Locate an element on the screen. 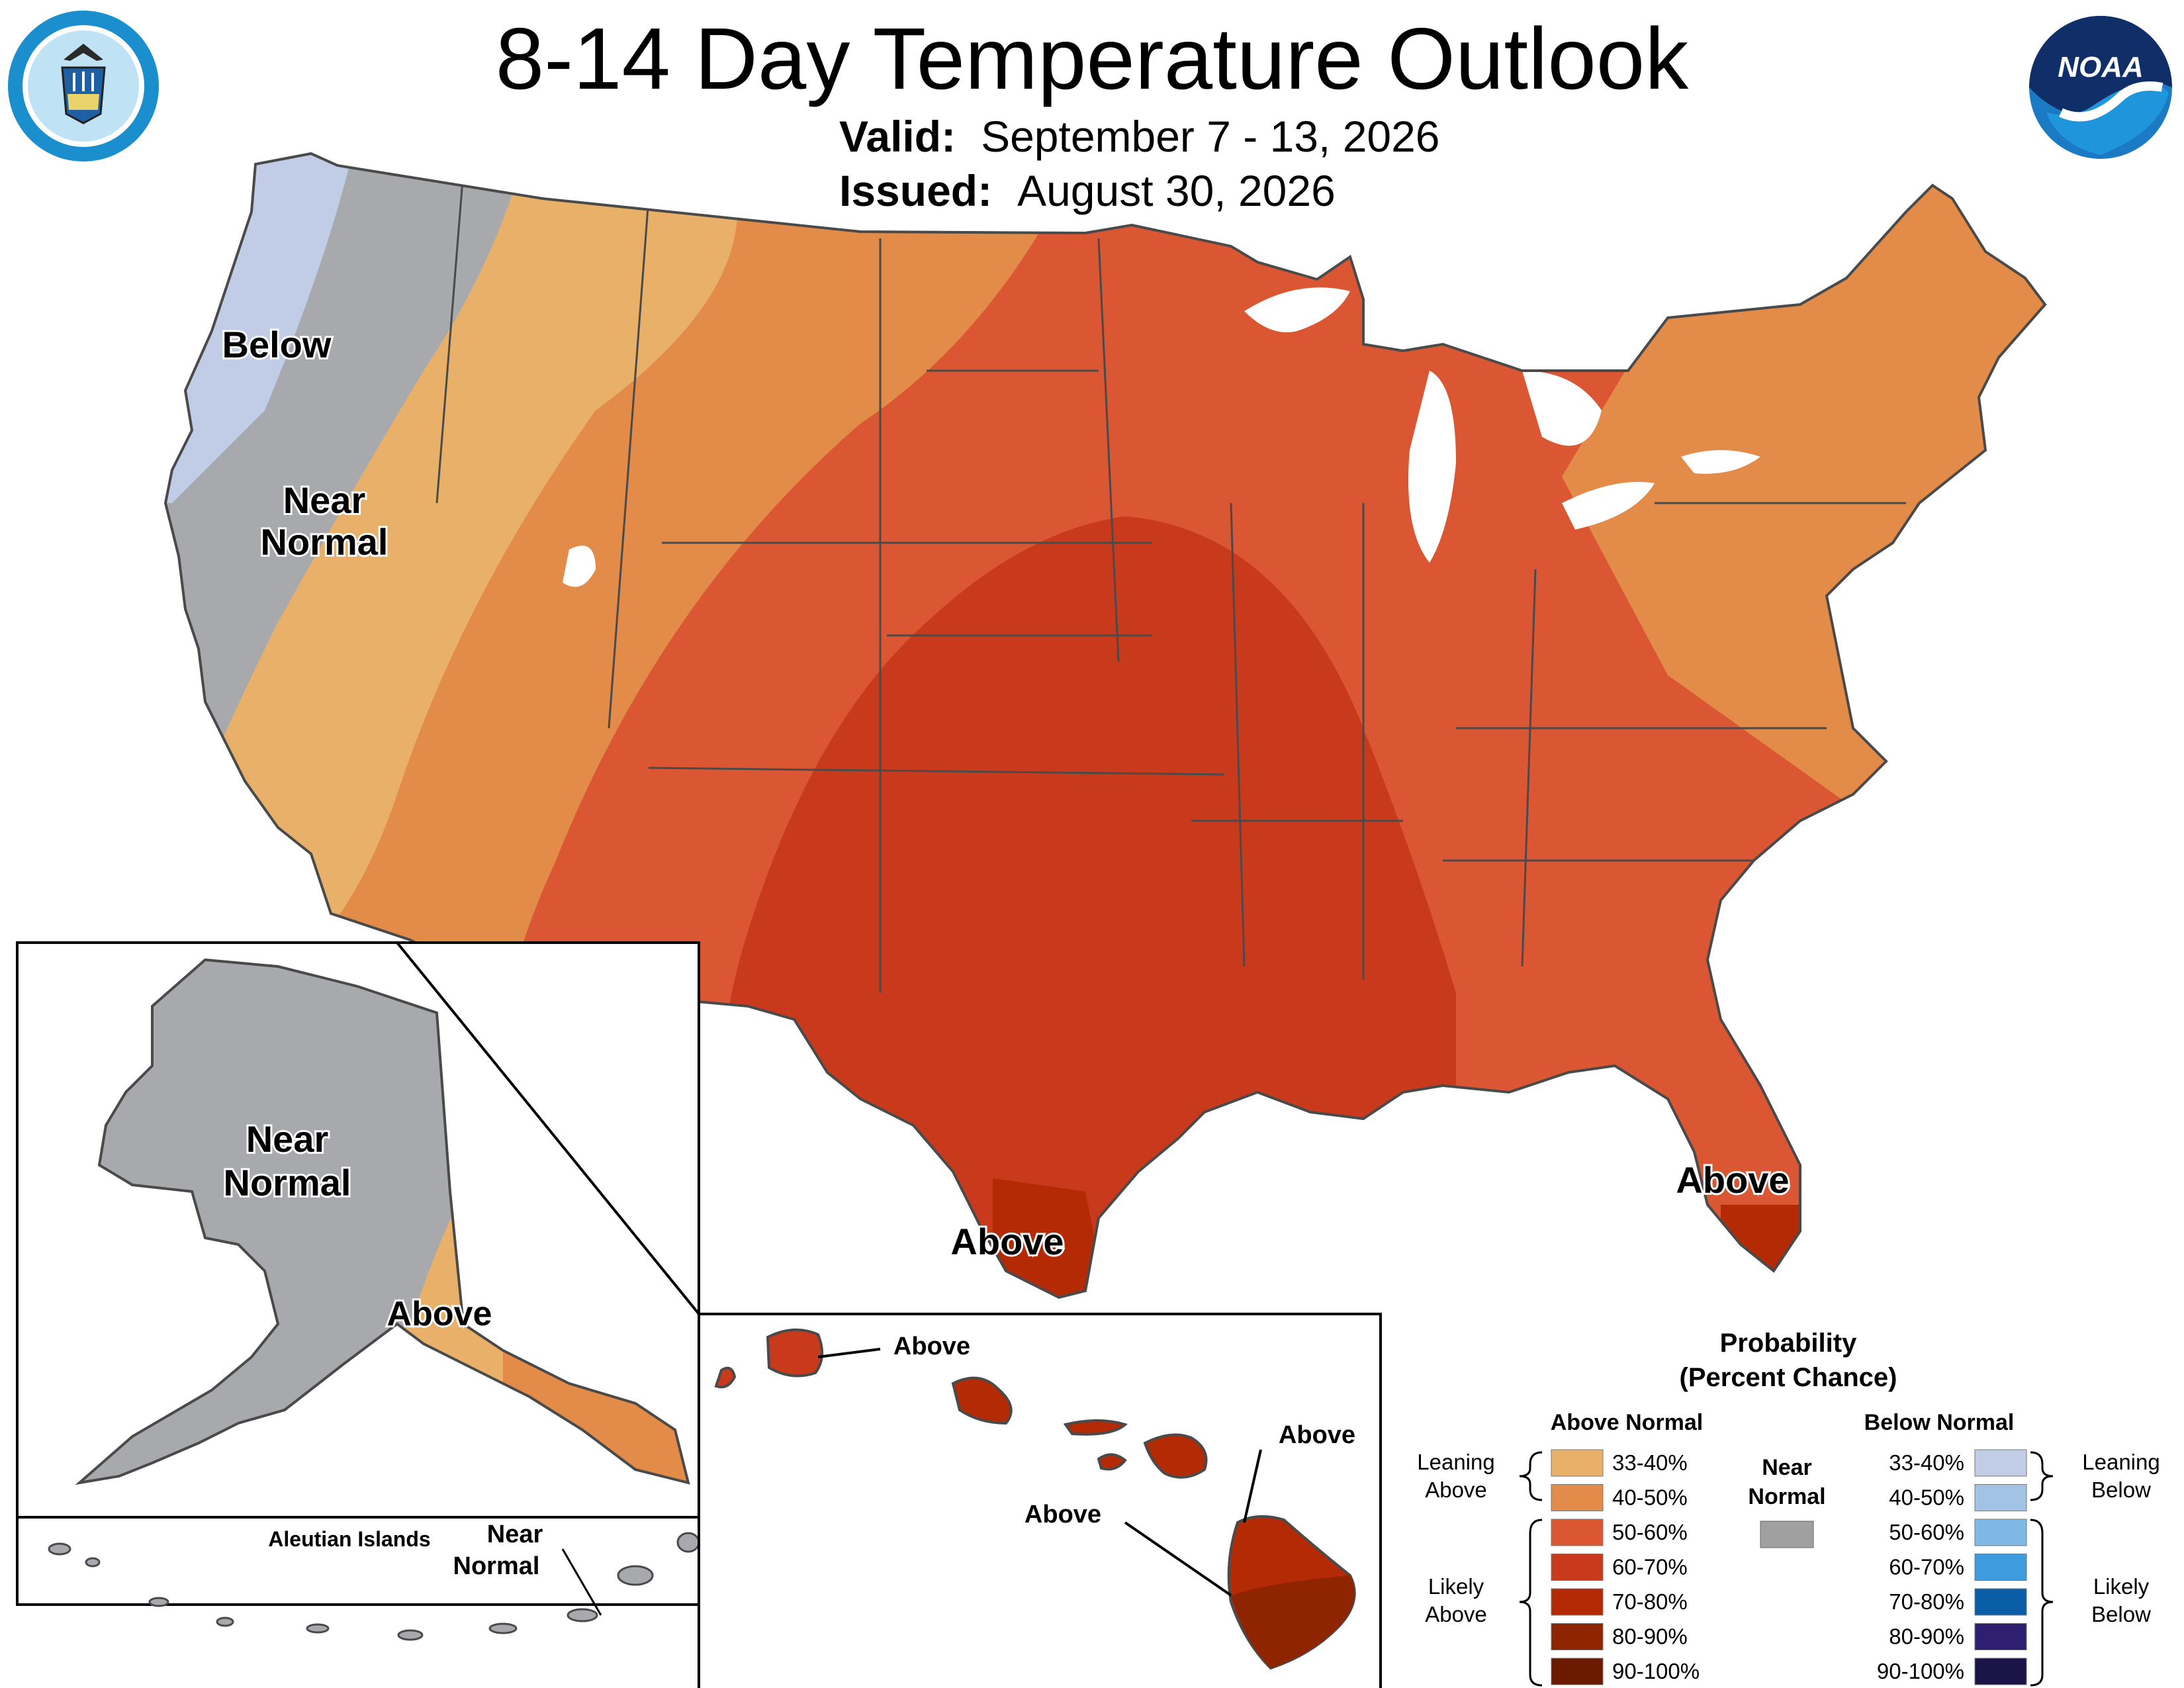 The width and height of the screenshot is (2184, 1688). legend-below-header: Below Normal is located at coordinates (1940, 1422).